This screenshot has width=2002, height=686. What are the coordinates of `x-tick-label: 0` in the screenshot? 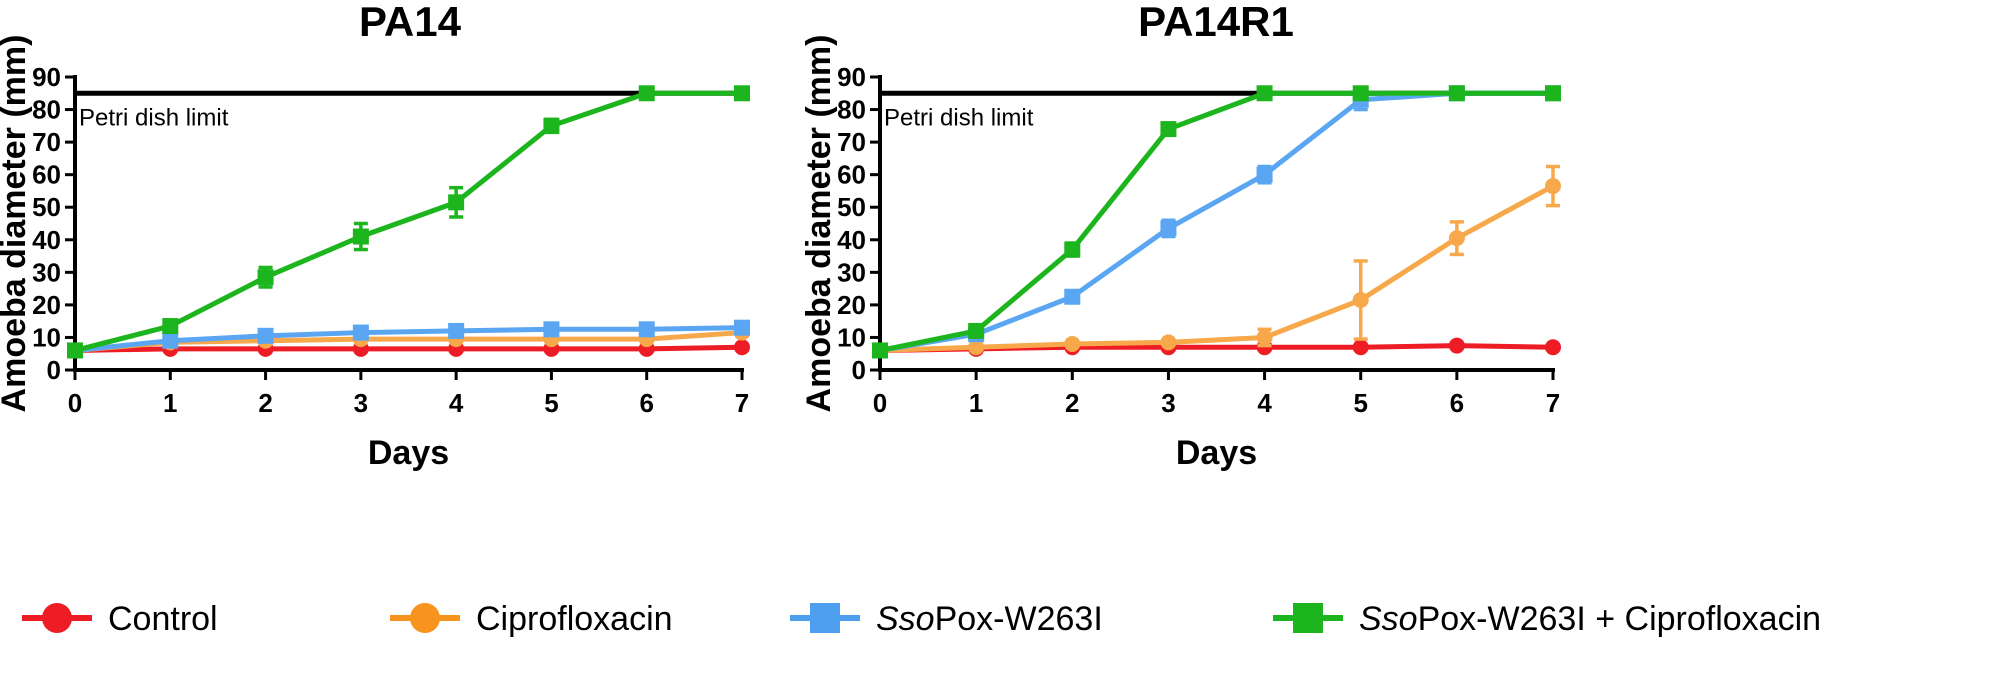 It's located at (880, 403).